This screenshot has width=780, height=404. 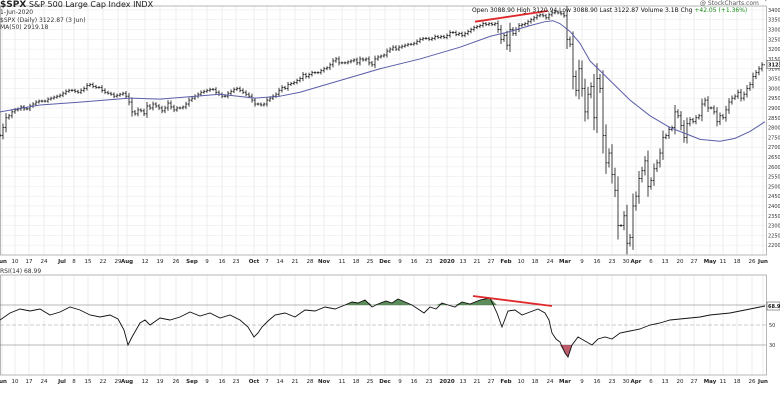 I want to click on price-x-tick-label: Feb, so click(x=505, y=262).